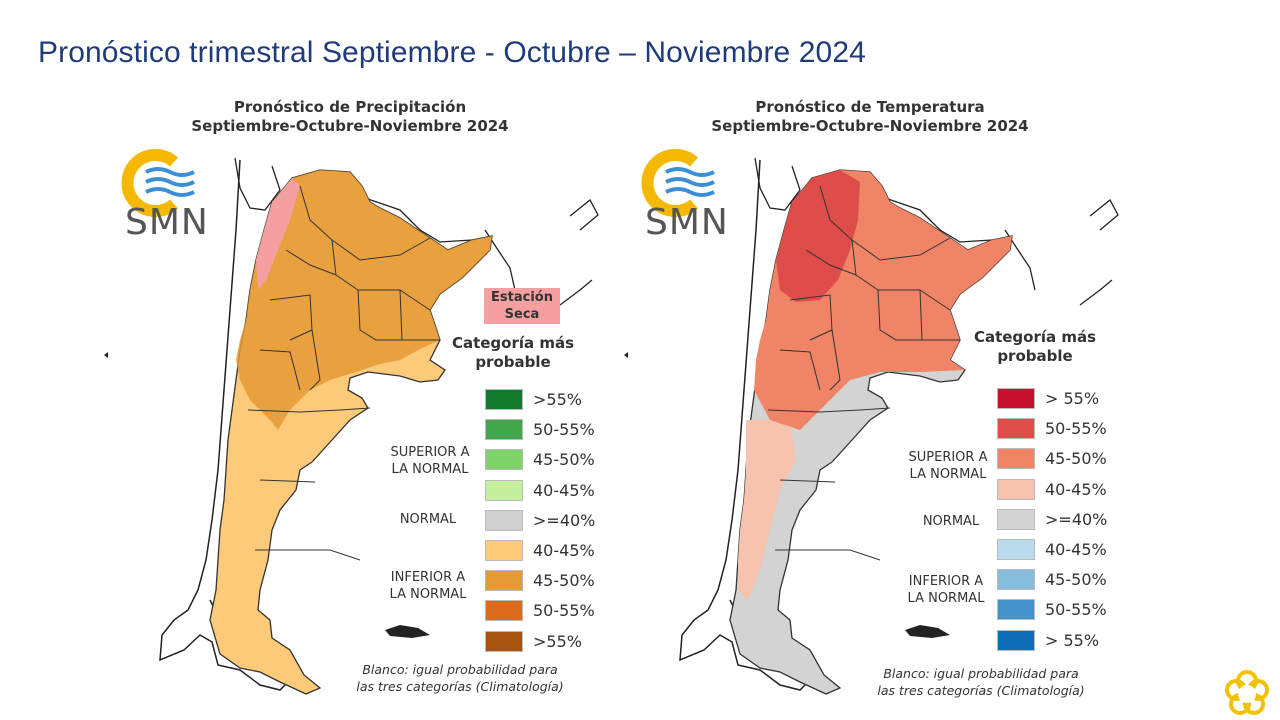 The image size is (1280, 720). What do you see at coordinates (428, 519) in the screenshot?
I see `precip-normal-label: NORMAL` at bounding box center [428, 519].